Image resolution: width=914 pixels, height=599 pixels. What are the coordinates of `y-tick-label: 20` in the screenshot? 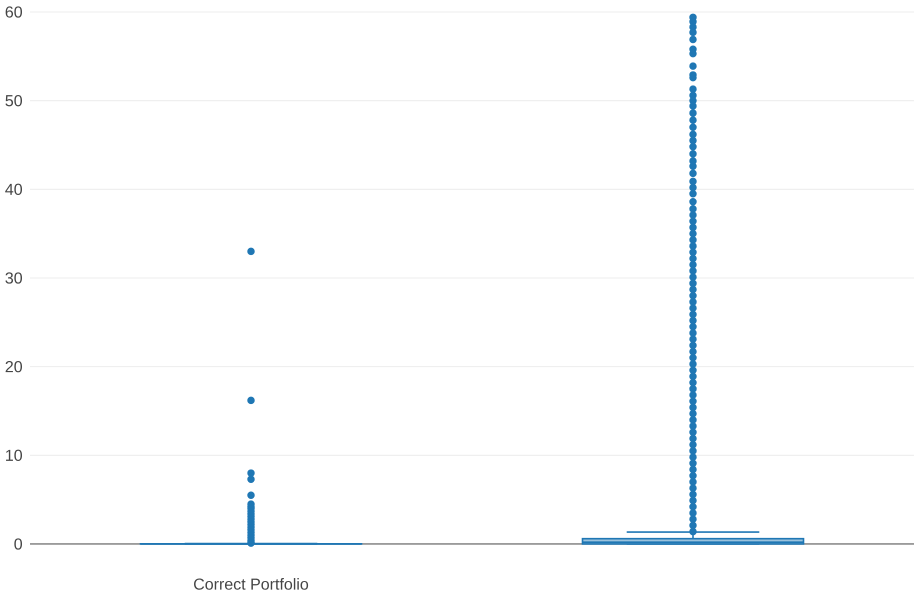 It's located at (14, 366).